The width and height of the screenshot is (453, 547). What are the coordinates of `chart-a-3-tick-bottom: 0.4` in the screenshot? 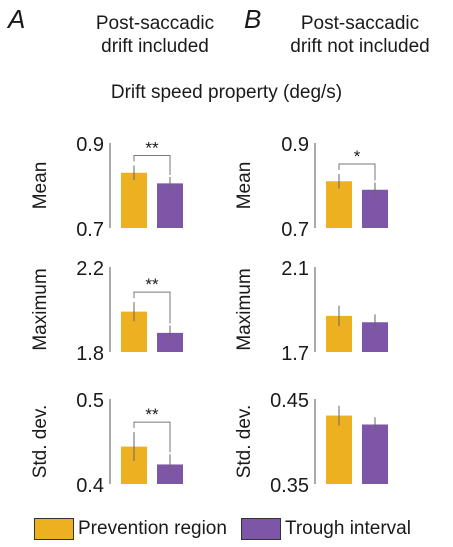 It's located at (90, 486).